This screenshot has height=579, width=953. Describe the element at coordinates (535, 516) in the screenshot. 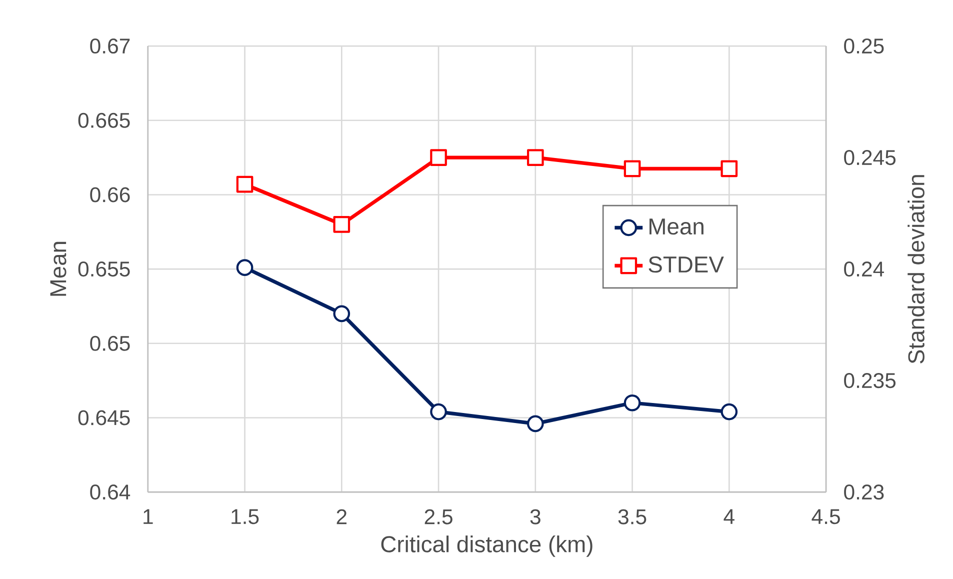

I see `x-tick-label: 3` at that location.